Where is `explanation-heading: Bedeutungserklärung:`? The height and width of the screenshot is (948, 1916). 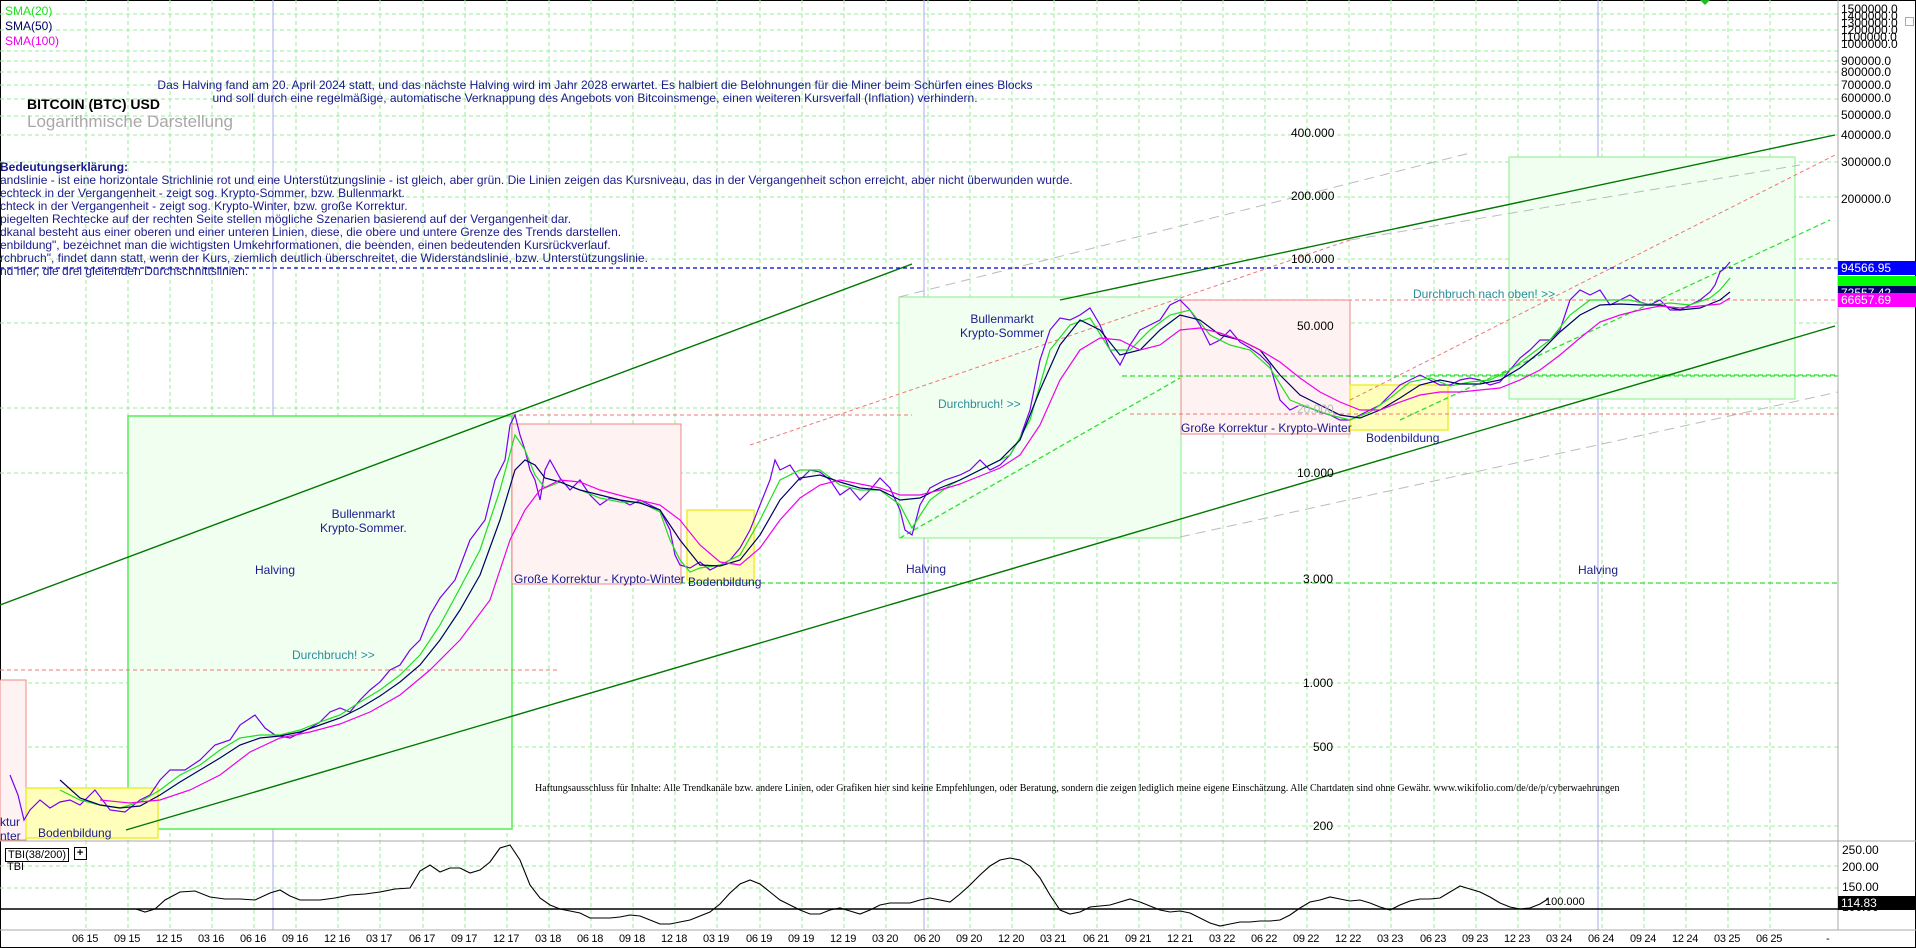 explanation-heading: Bedeutungserklärung: is located at coordinates (64, 167).